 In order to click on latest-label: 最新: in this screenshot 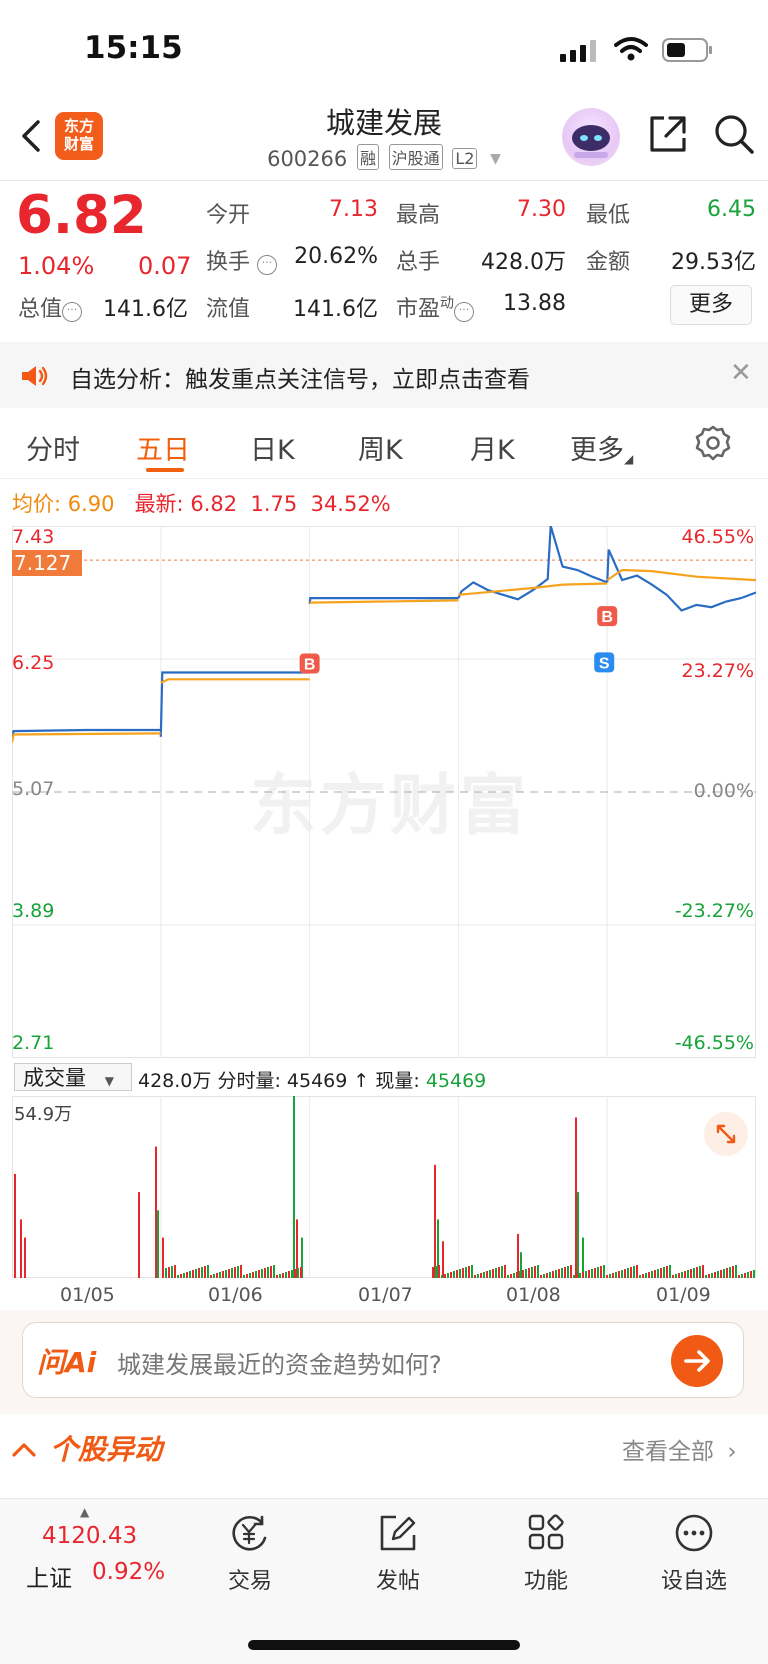, I will do `click(159, 504)`.